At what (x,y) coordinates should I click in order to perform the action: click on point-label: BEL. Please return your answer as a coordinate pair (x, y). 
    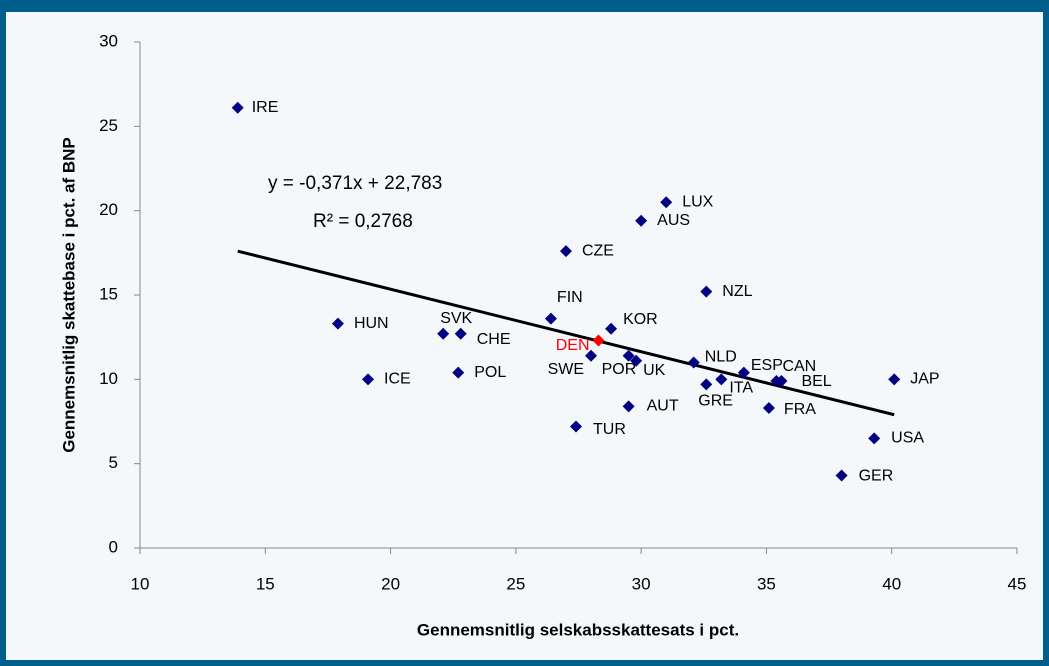
    Looking at the image, I should click on (816, 381).